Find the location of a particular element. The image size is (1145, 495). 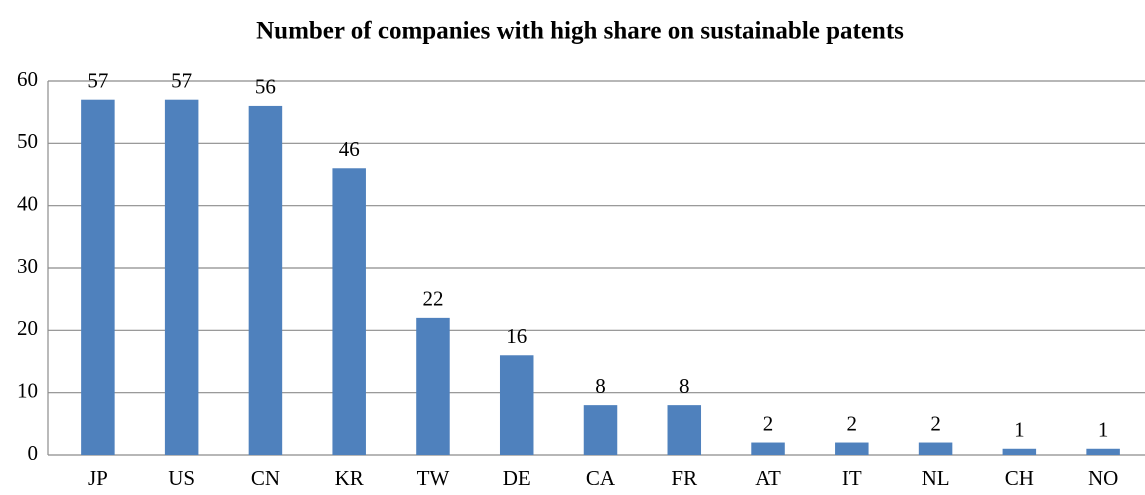

x-tick-label: CH is located at coordinates (1019, 478).